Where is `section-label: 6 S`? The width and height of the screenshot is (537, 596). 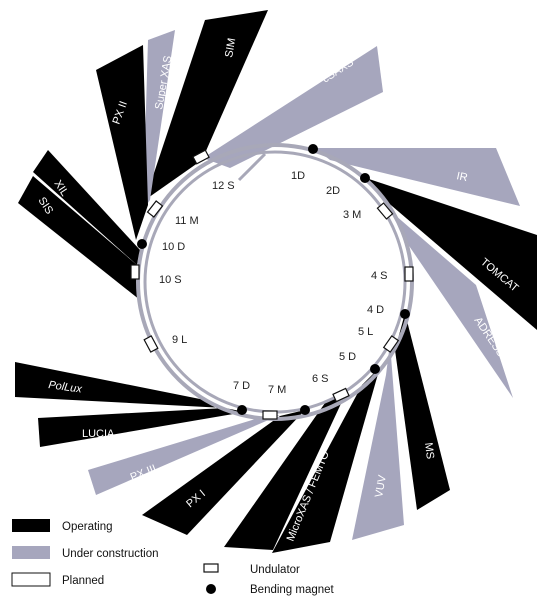
section-label: 6 S is located at coordinates (320, 379).